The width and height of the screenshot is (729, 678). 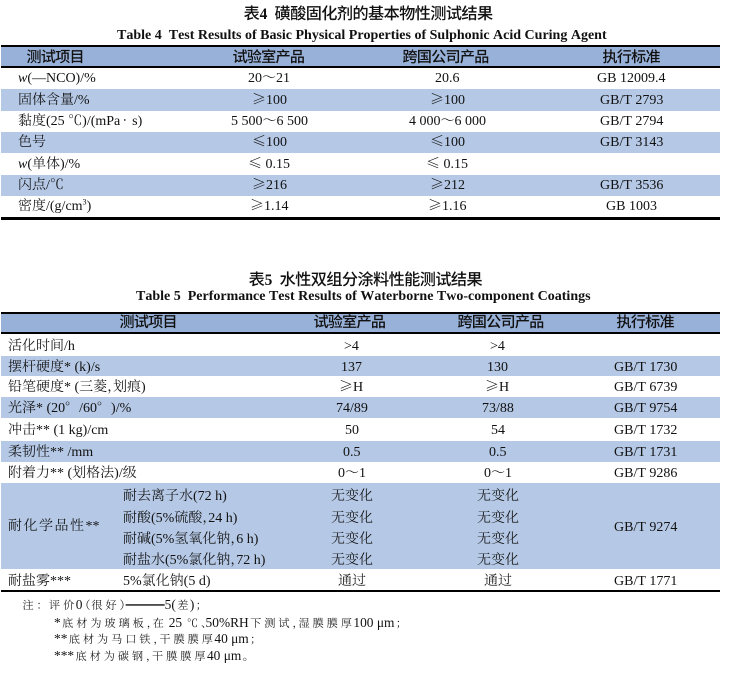 What do you see at coordinates (72, 430) in the screenshot?
I see `svg-text: ** (1 kg)/cm` at bounding box center [72, 430].